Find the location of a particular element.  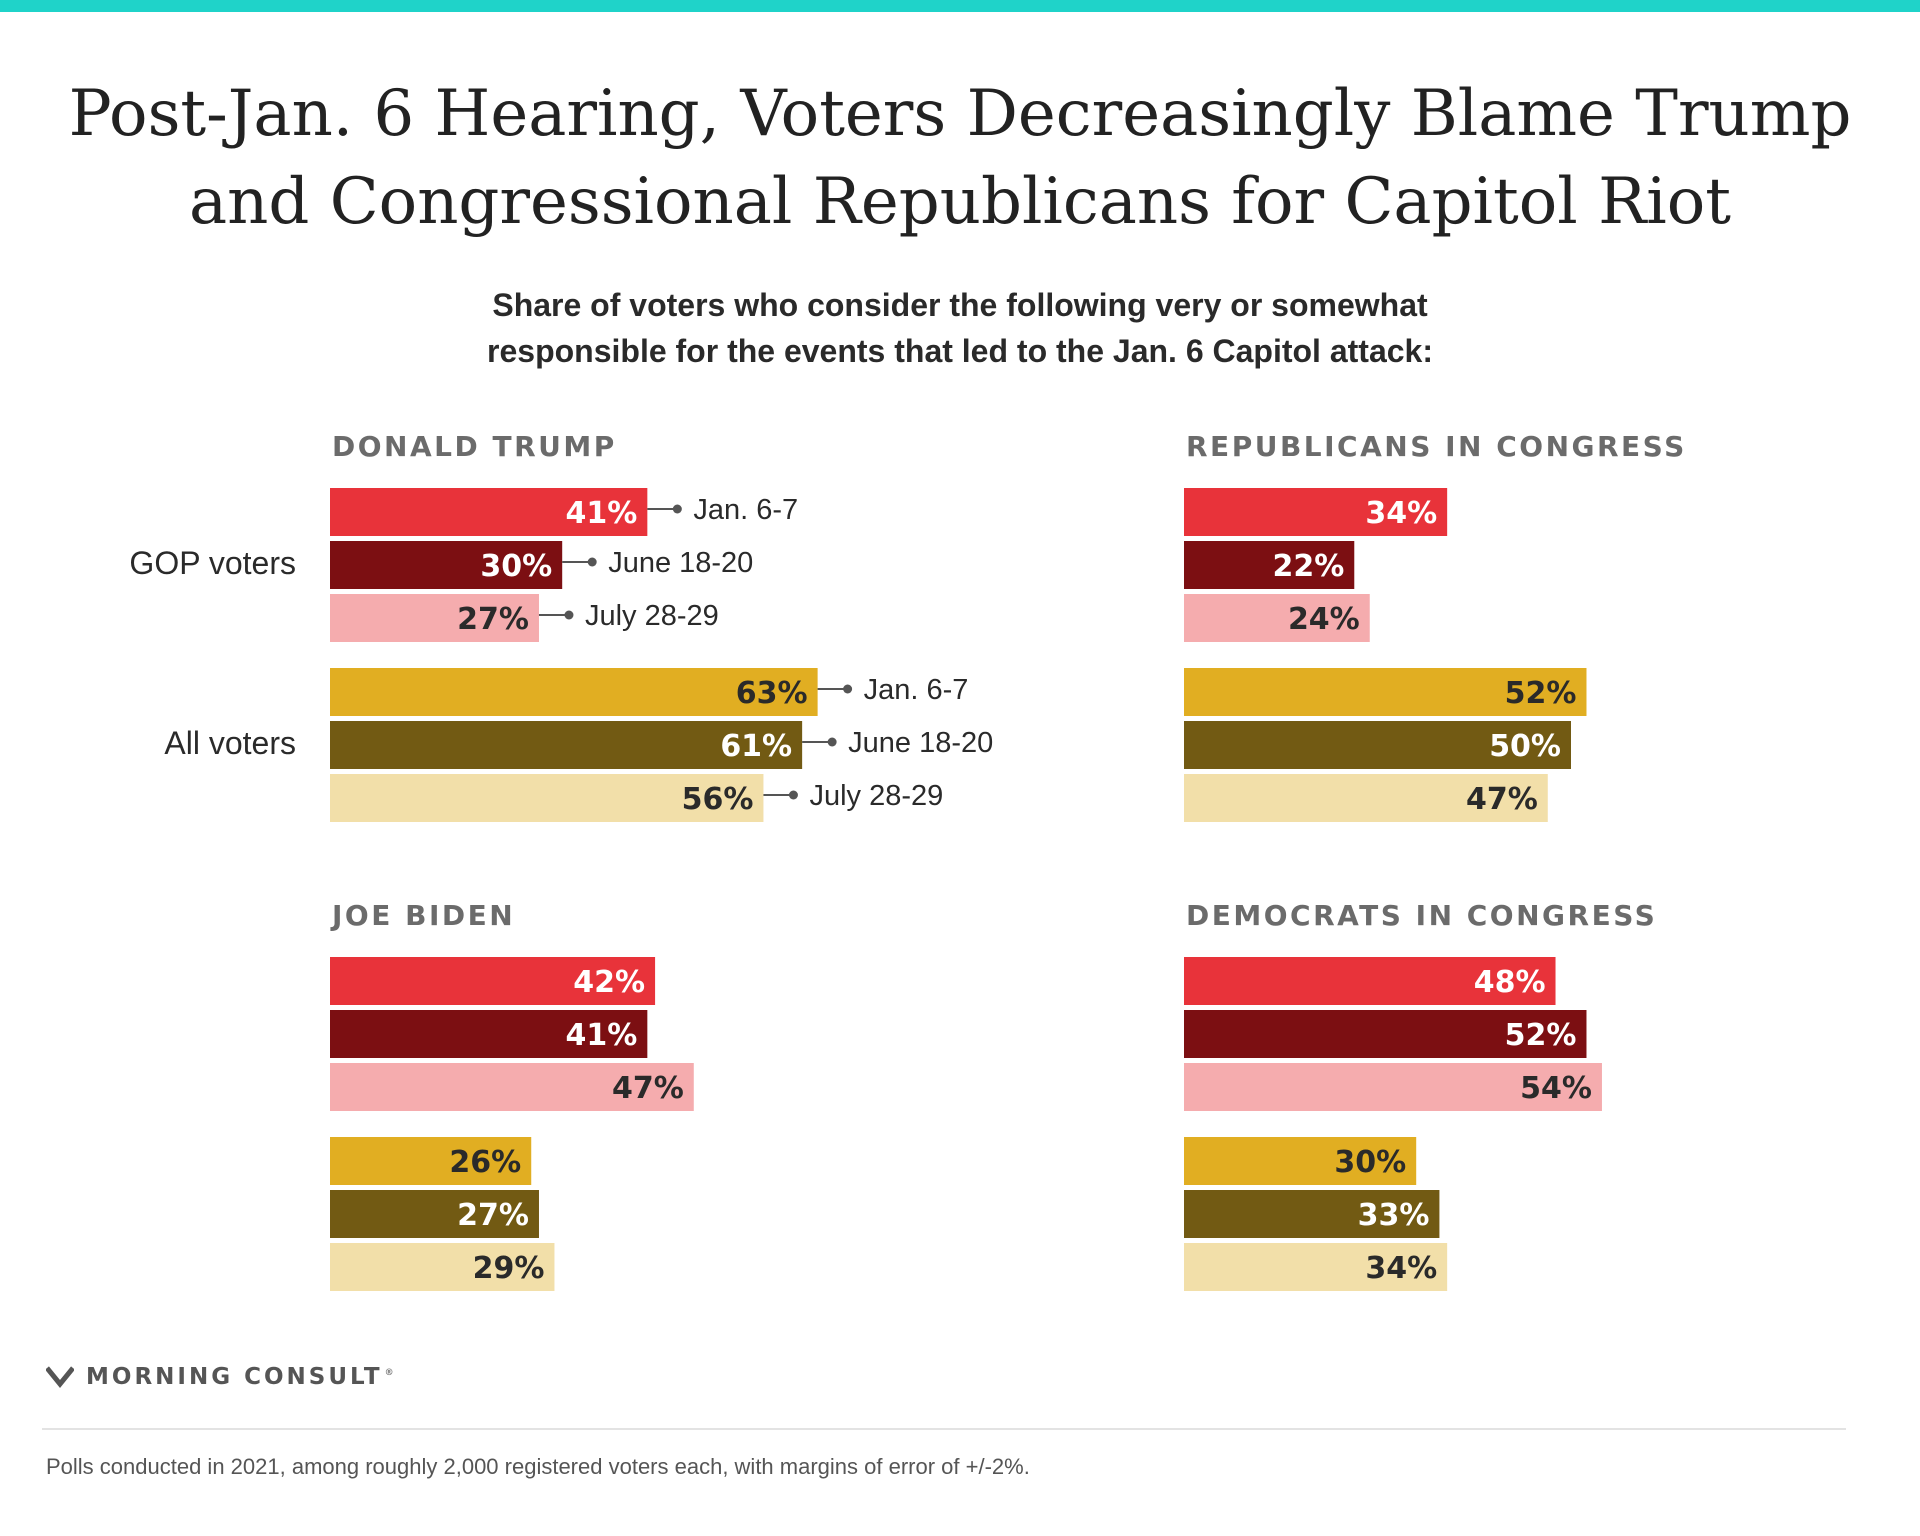

data-label: 42% is located at coordinates (609, 982).